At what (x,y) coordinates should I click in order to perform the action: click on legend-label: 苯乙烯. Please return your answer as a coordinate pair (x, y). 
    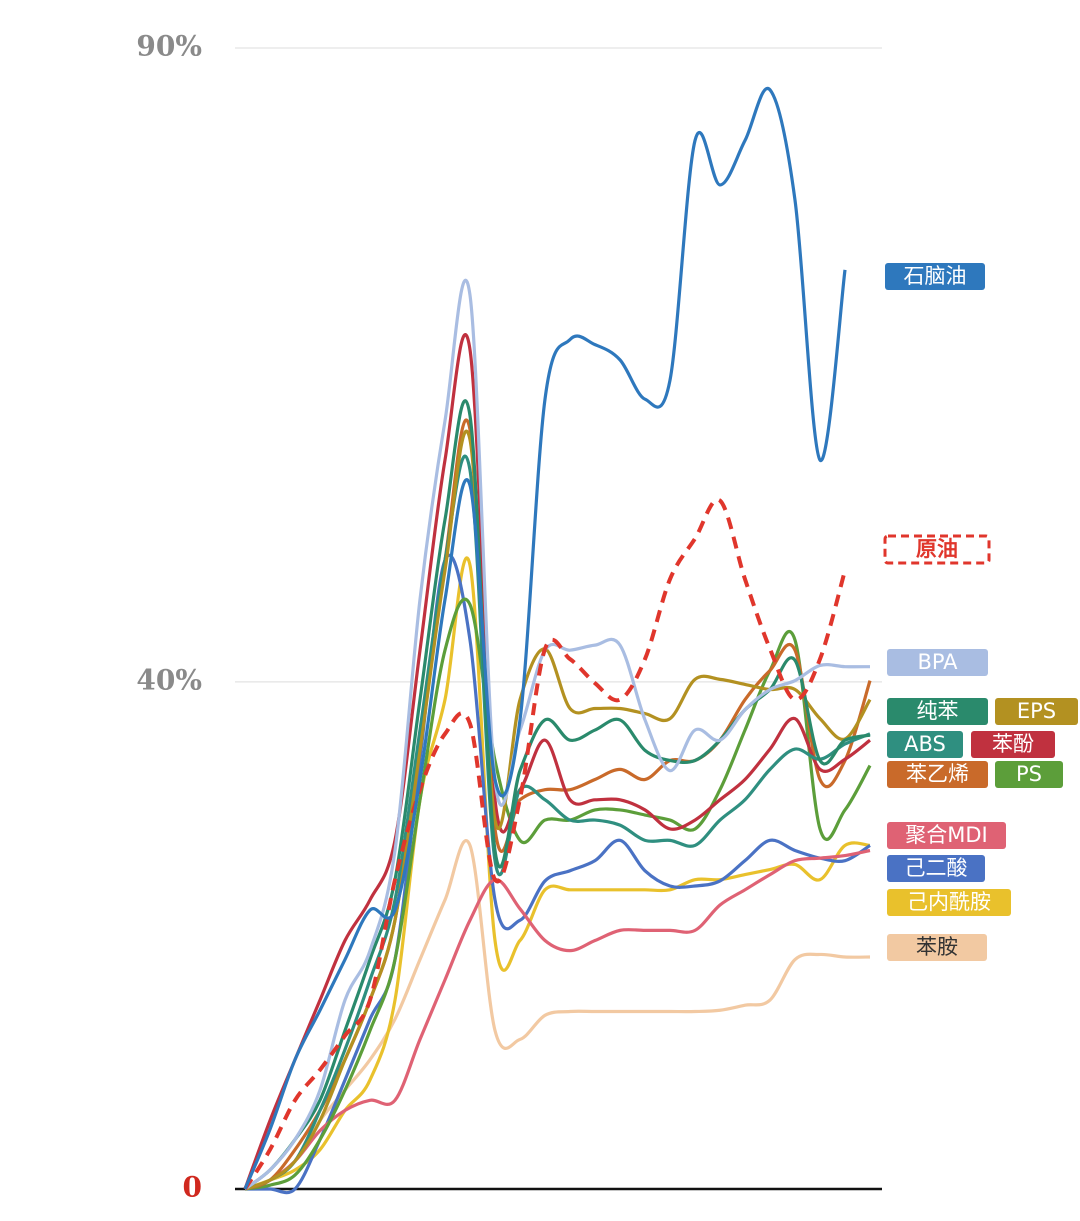
    Looking at the image, I should click on (937, 774).